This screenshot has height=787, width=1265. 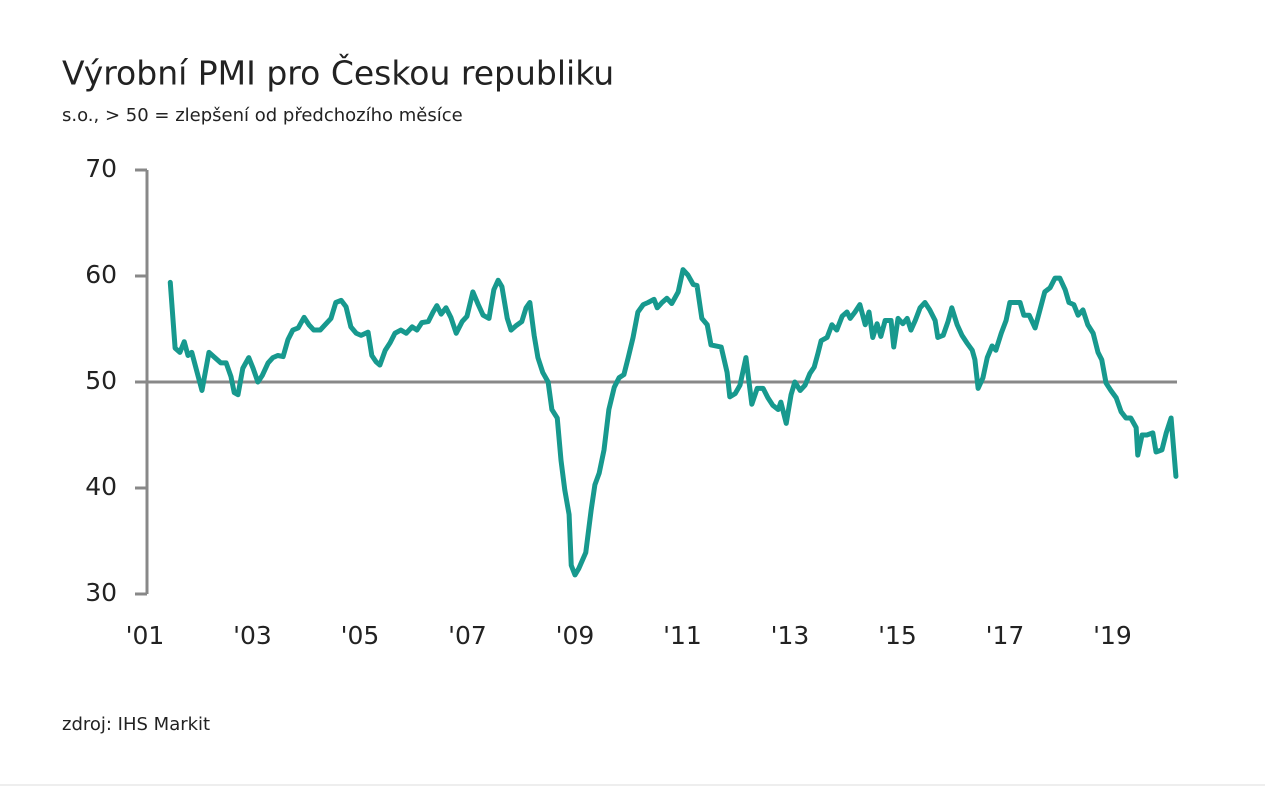 What do you see at coordinates (360, 635) in the screenshot?
I see `x-tick-label: '05` at bounding box center [360, 635].